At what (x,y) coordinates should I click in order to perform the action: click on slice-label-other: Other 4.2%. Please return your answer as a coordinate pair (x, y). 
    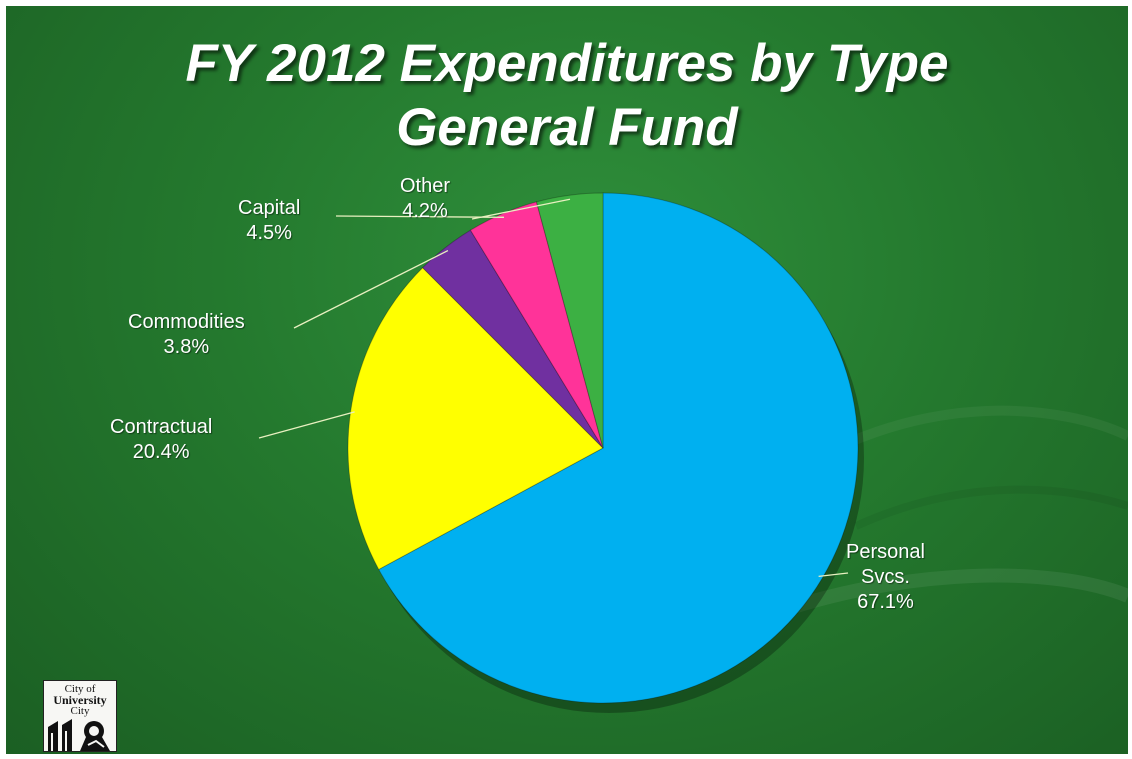
    Looking at the image, I should click on (425, 199).